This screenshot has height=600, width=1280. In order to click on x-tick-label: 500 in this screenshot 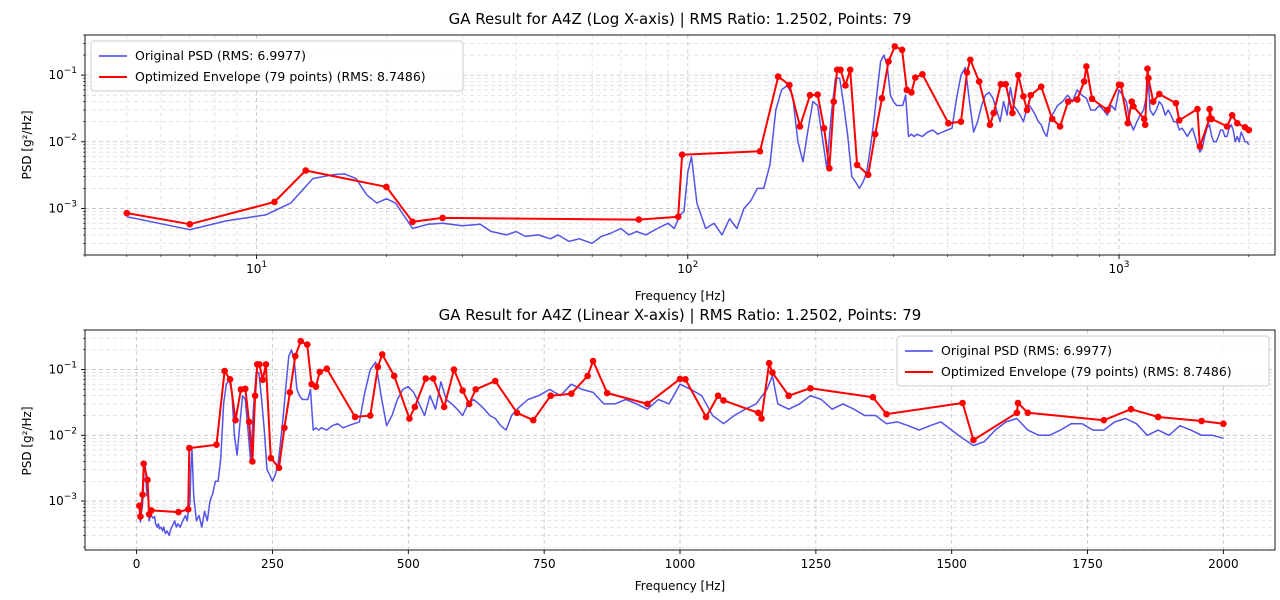, I will do `click(408, 564)`.